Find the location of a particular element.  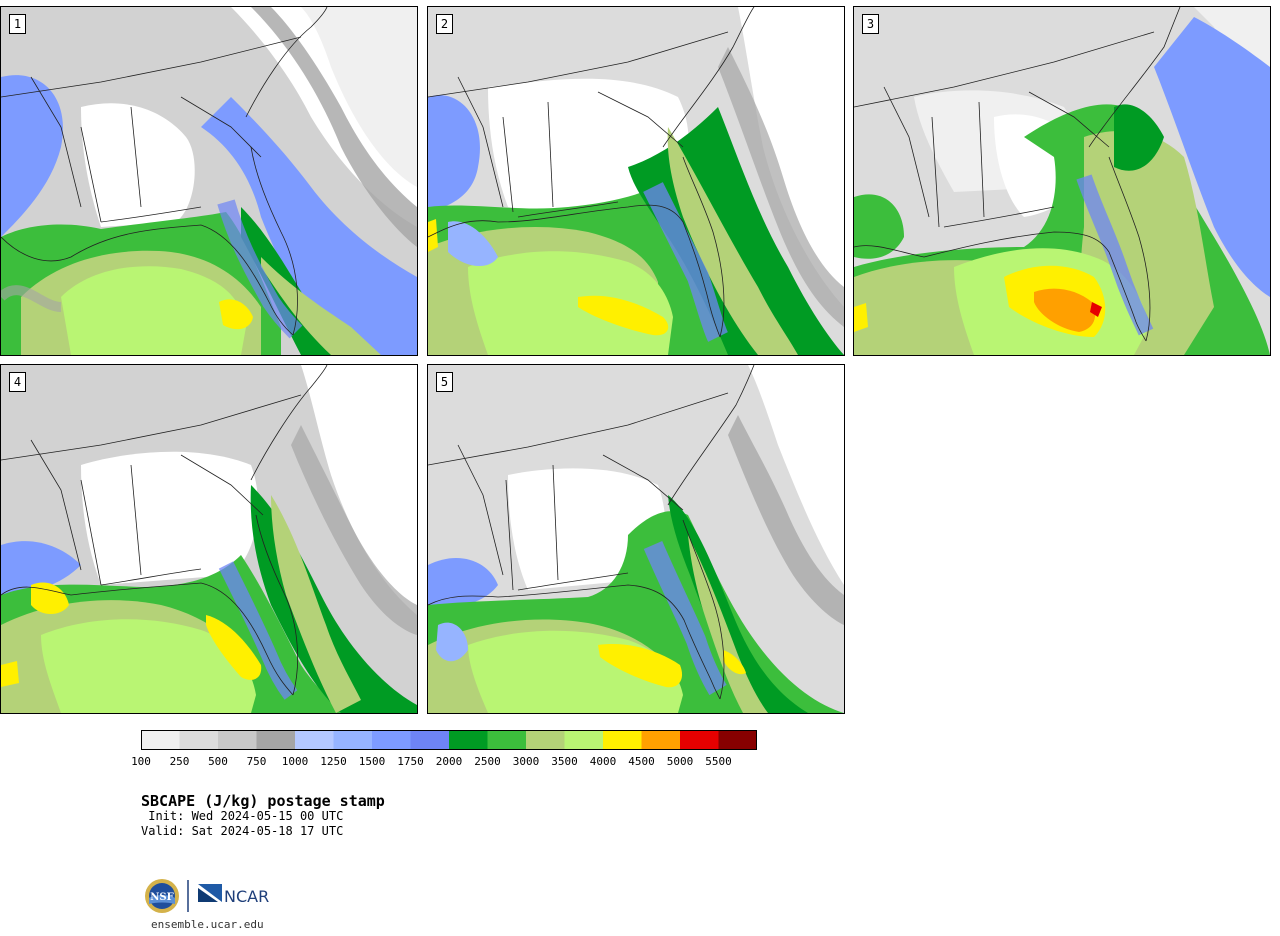

colorbar-tick-label: 4000 is located at coordinates (603, 761).